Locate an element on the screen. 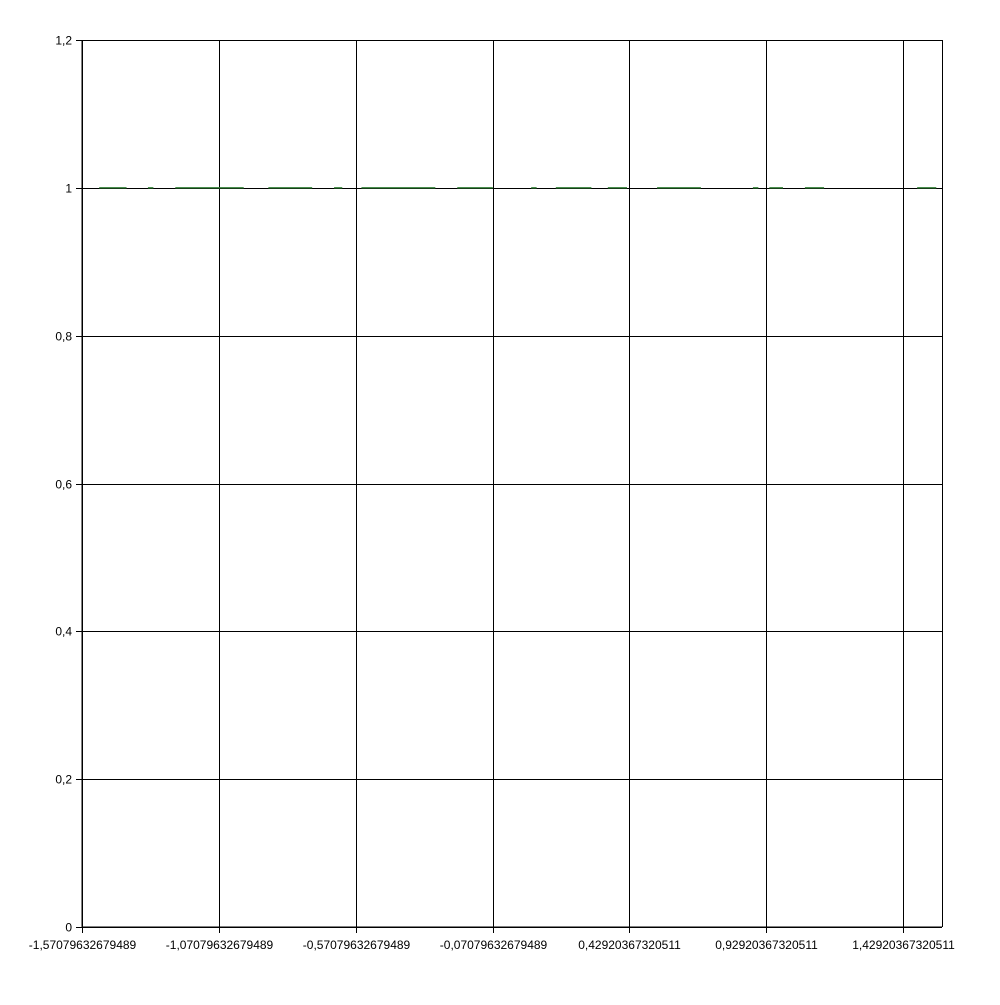  x-tick-label: -0,07079632679489 is located at coordinates (494, 945).